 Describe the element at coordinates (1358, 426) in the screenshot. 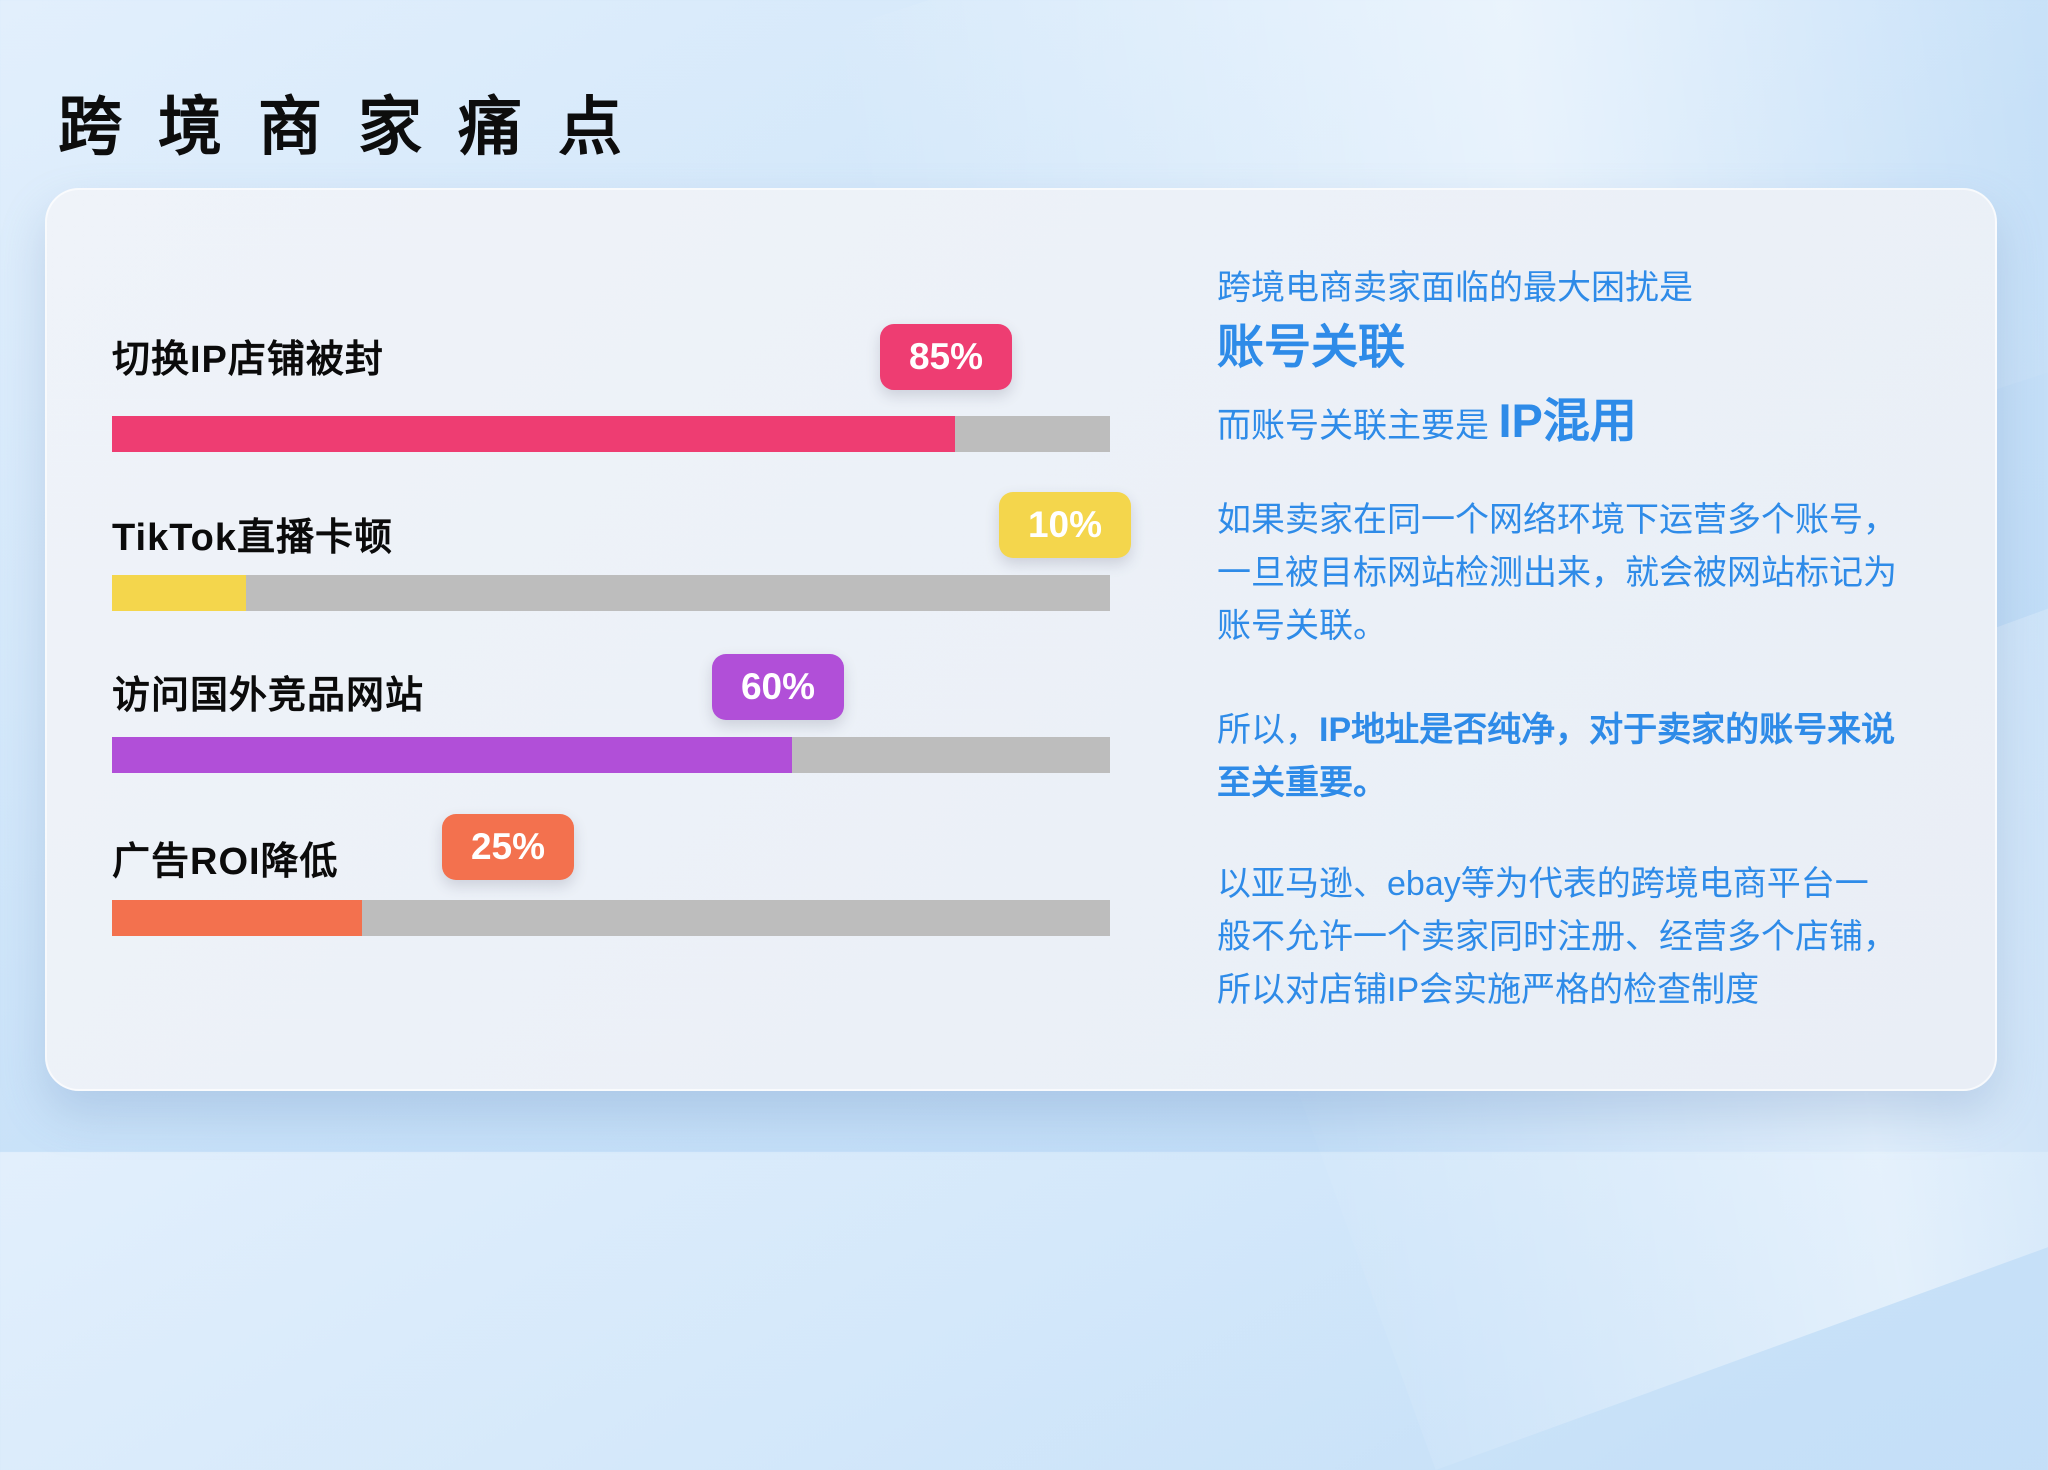

I see `subline-prefix: 而账号关联主要是` at that location.